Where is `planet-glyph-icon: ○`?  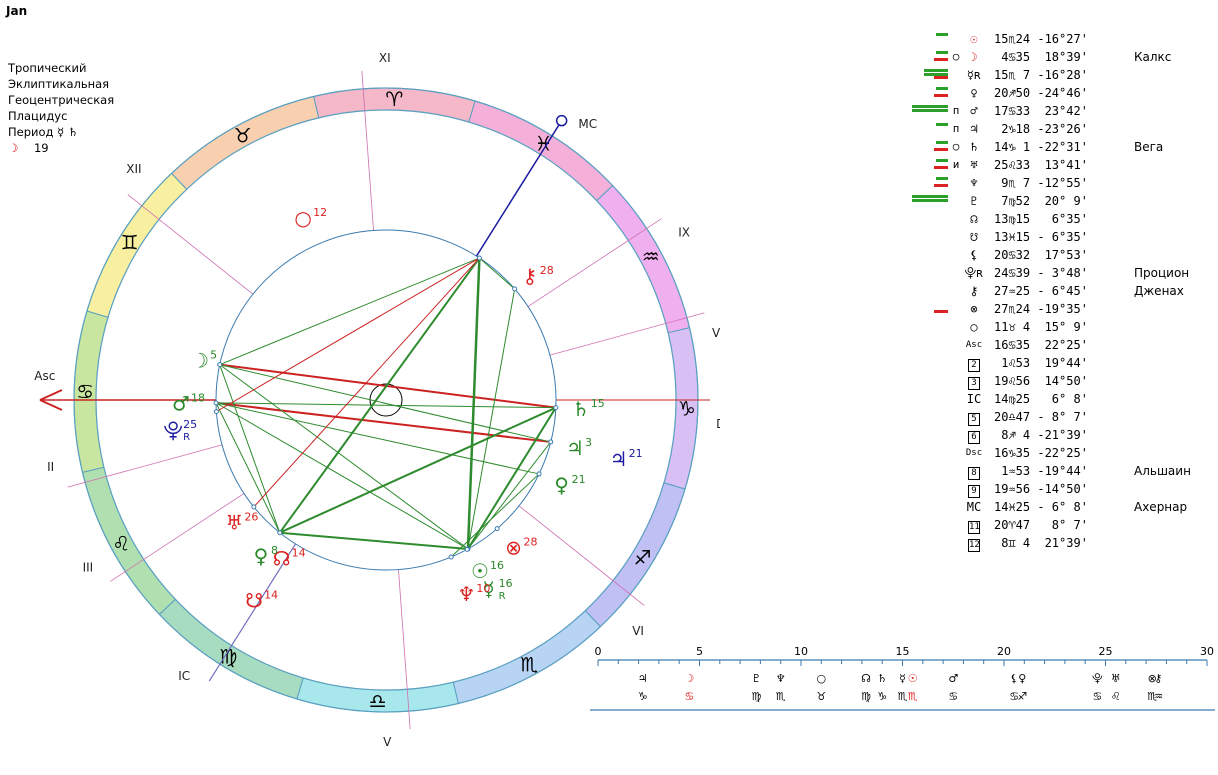 planet-glyph-icon: ○ is located at coordinates (302, 218).